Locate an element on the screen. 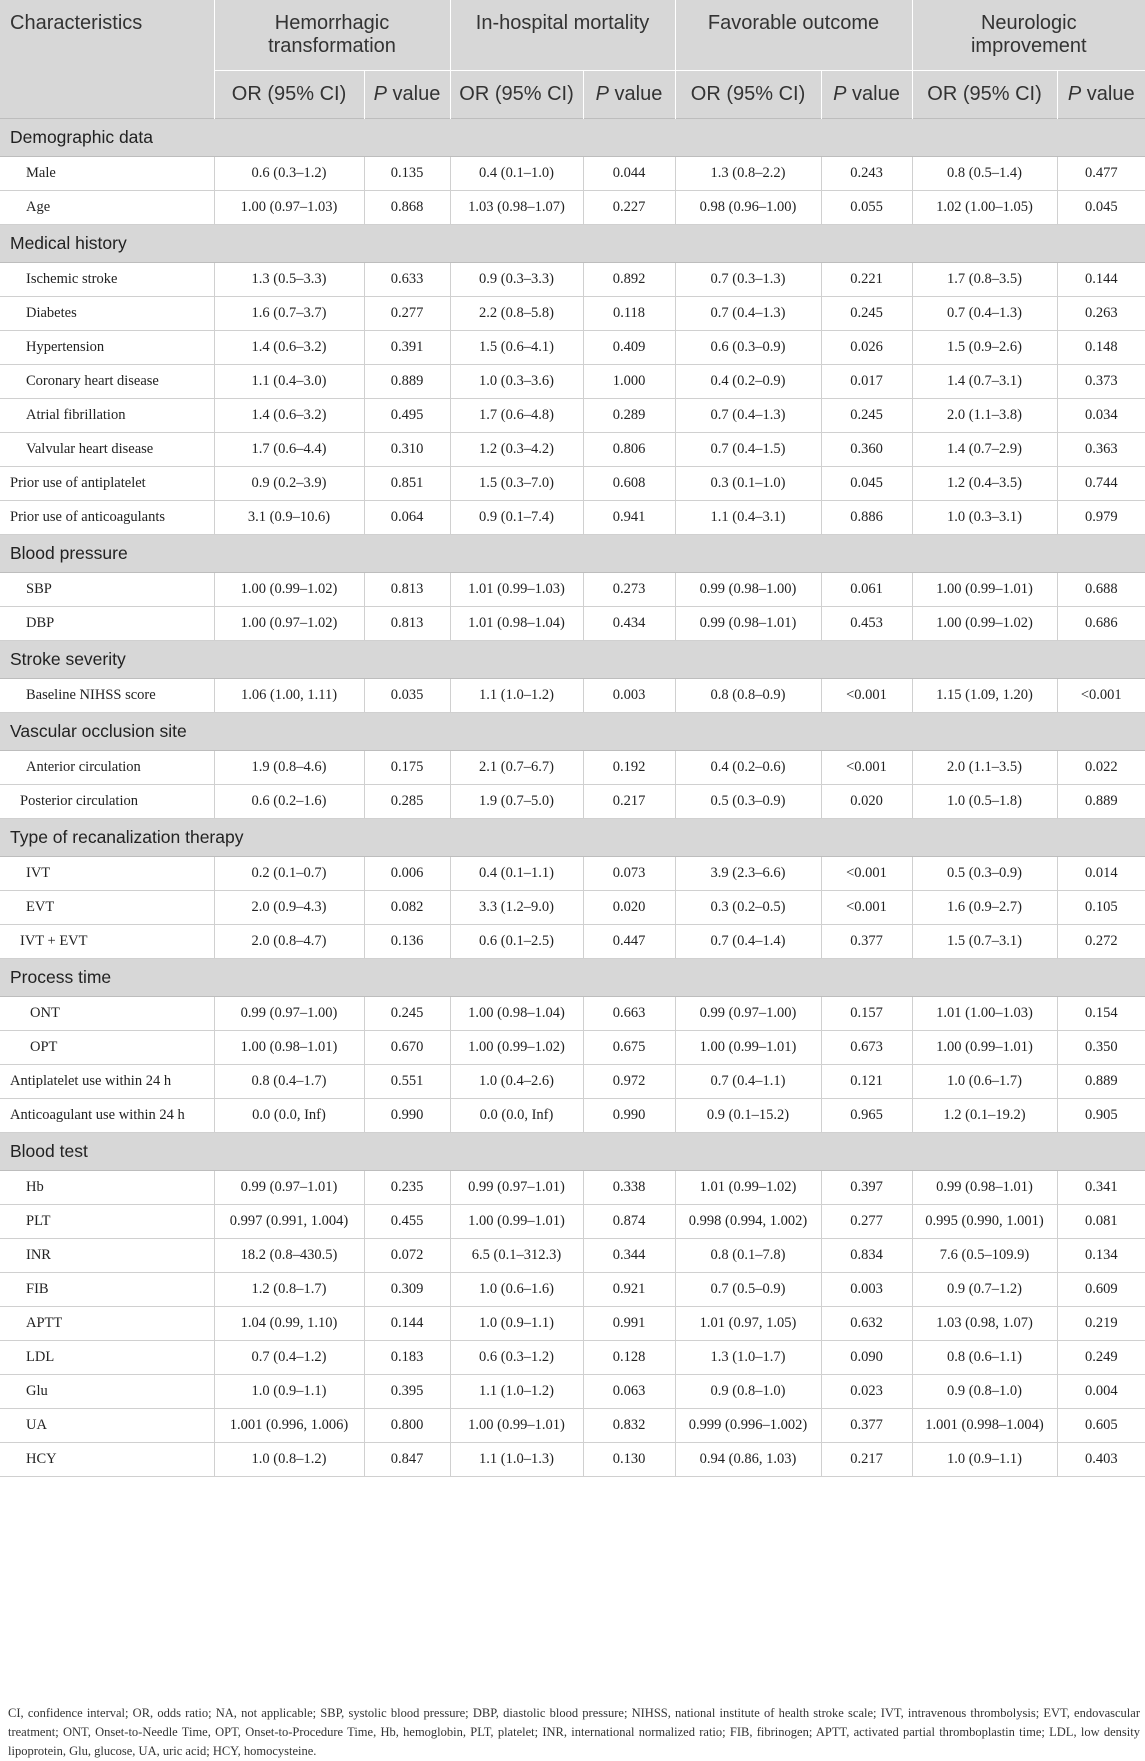 The height and width of the screenshot is (1761, 1145). p-value-cell: 0.605 is located at coordinates (1101, 1425).